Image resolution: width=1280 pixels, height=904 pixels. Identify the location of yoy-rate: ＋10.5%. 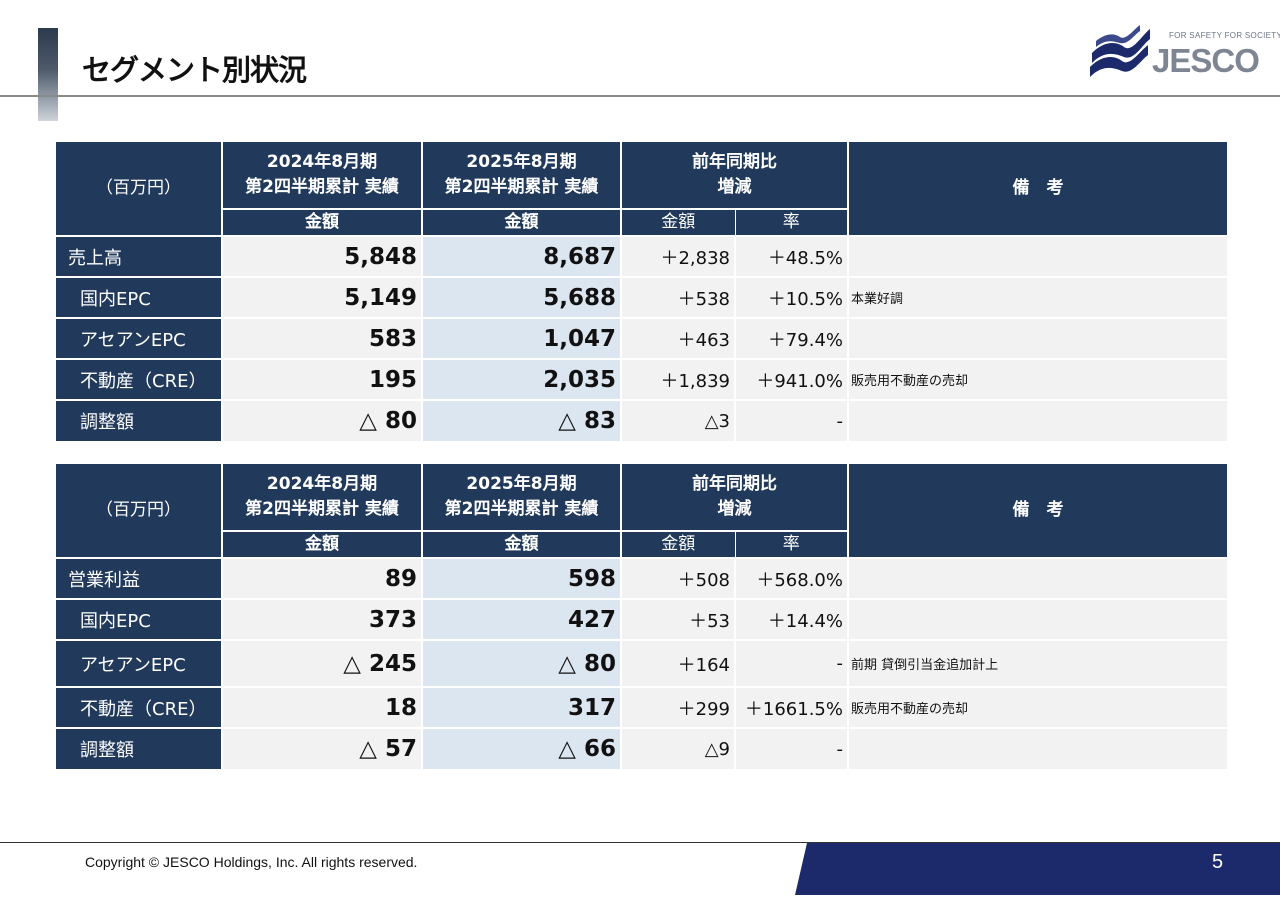
(791, 297).